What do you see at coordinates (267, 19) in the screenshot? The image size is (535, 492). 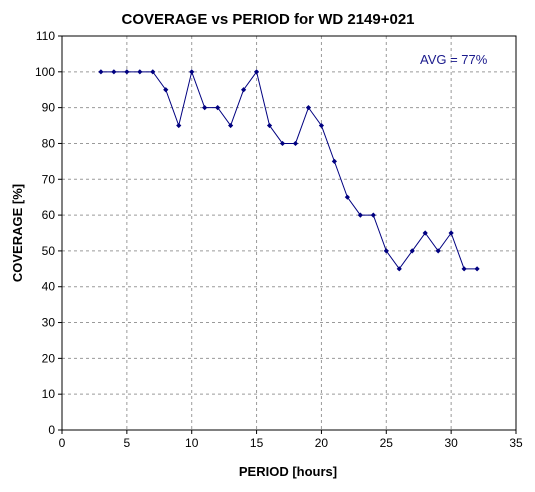 I see `chart-title: COVERAGE vs PERIOD for WD 2149+021` at bounding box center [267, 19].